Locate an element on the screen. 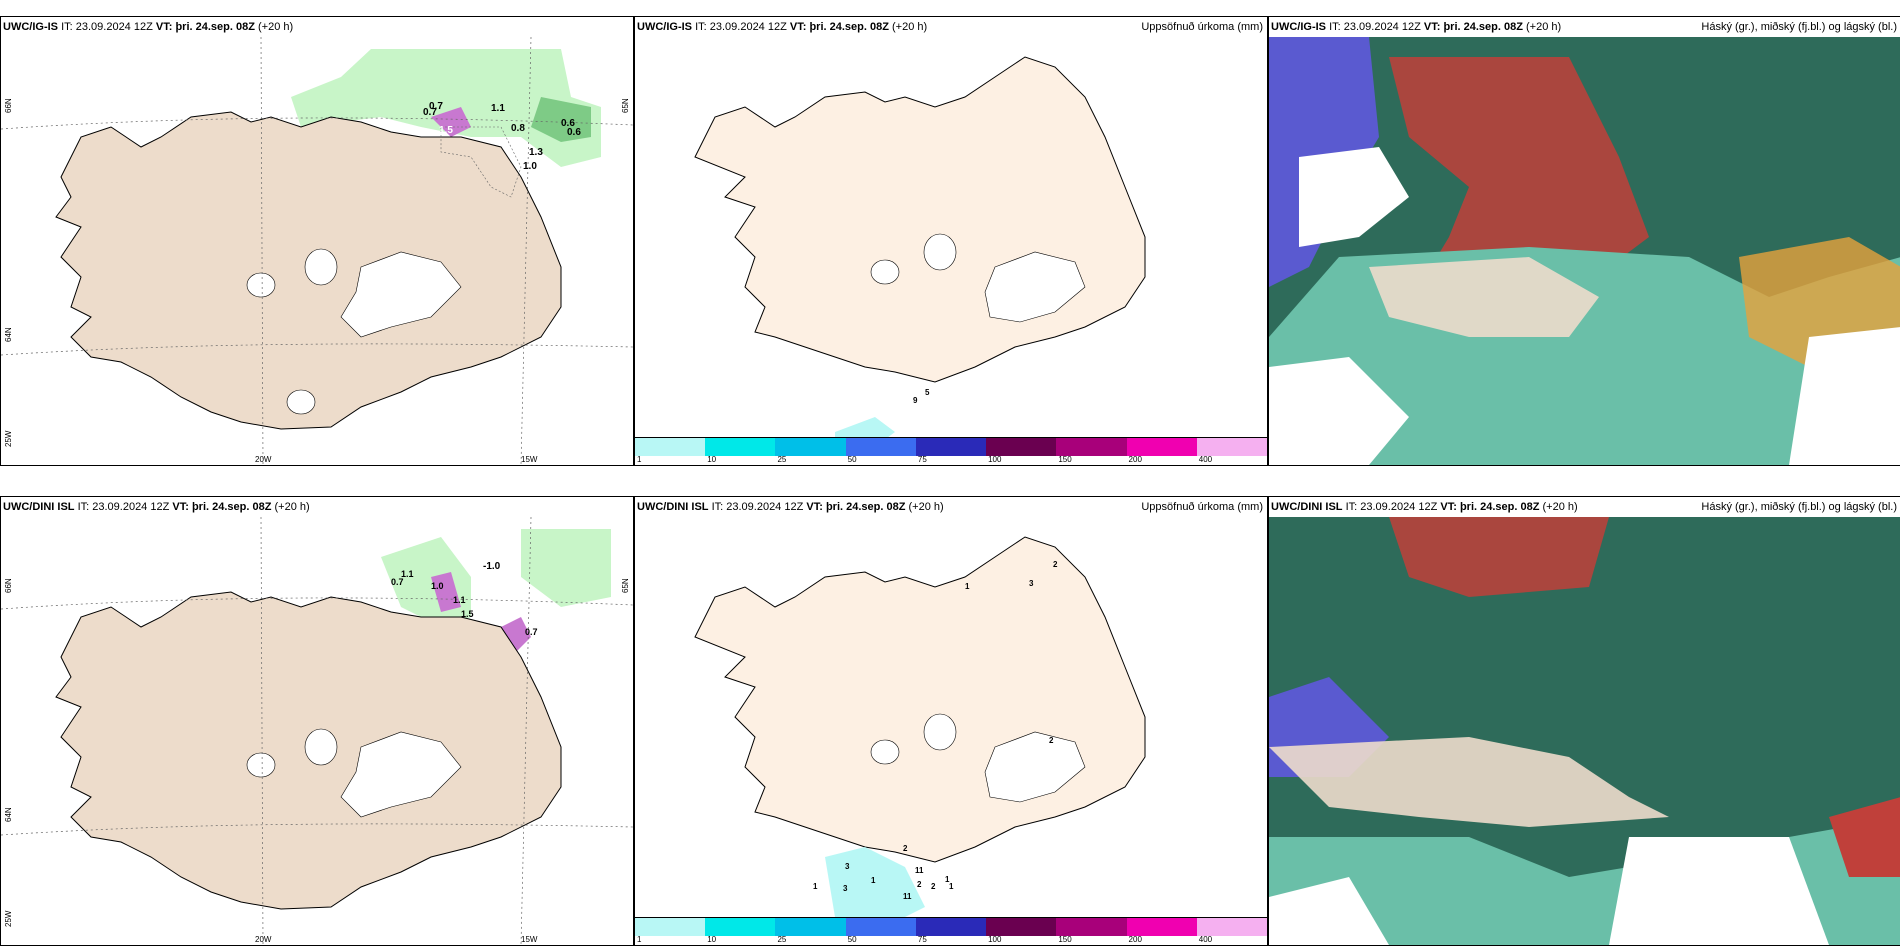 This screenshot has width=1900, height=950. value-label: -1.0 is located at coordinates (492, 566).